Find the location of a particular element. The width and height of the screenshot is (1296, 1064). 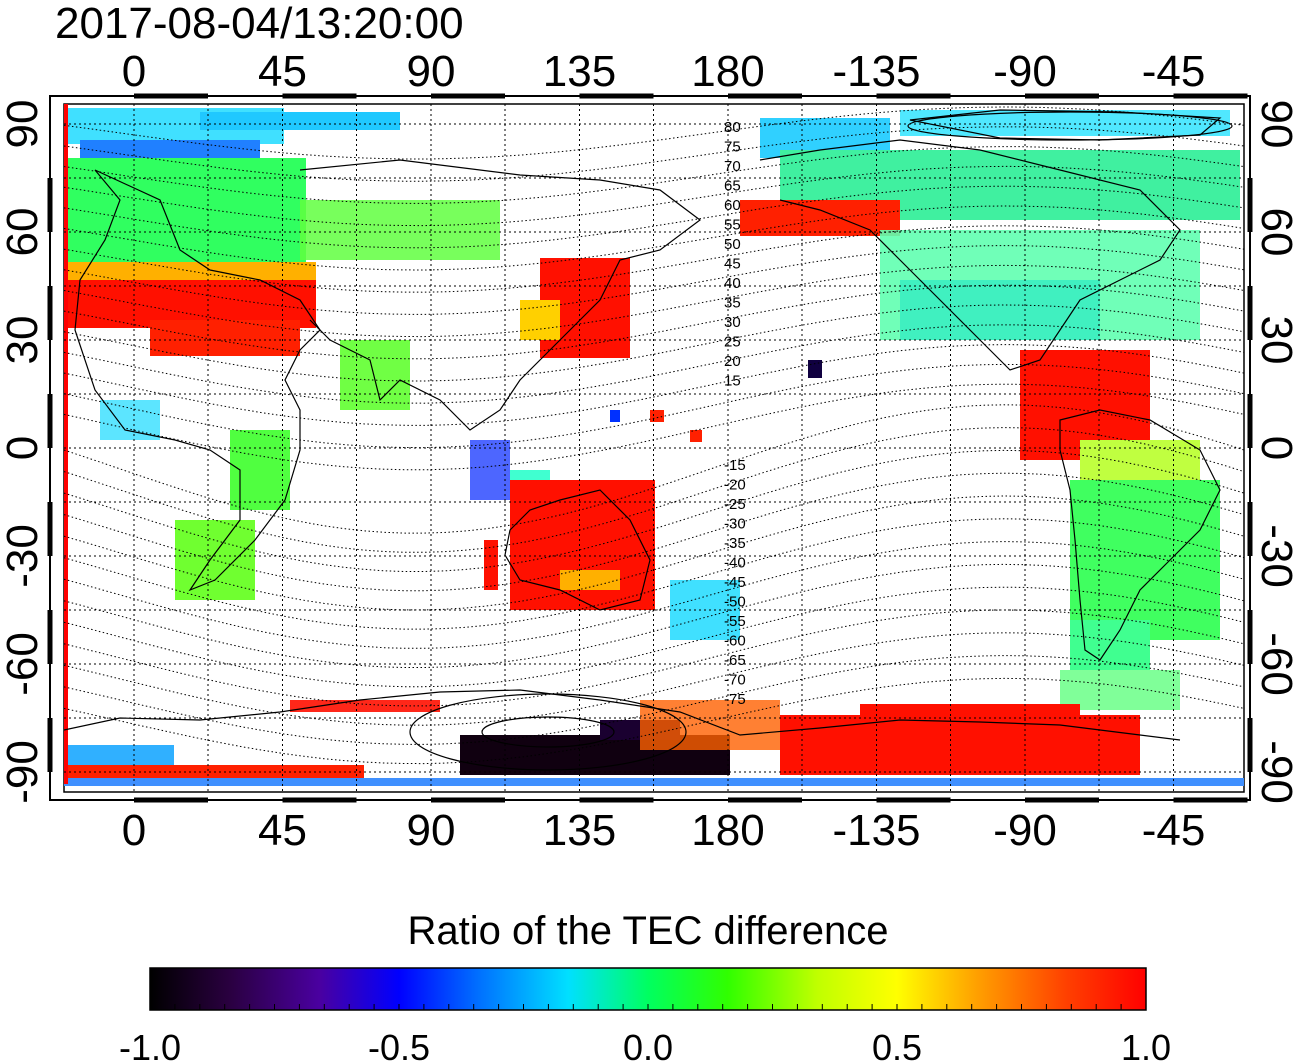

lat-label-left: 30 is located at coordinates (23, 340).